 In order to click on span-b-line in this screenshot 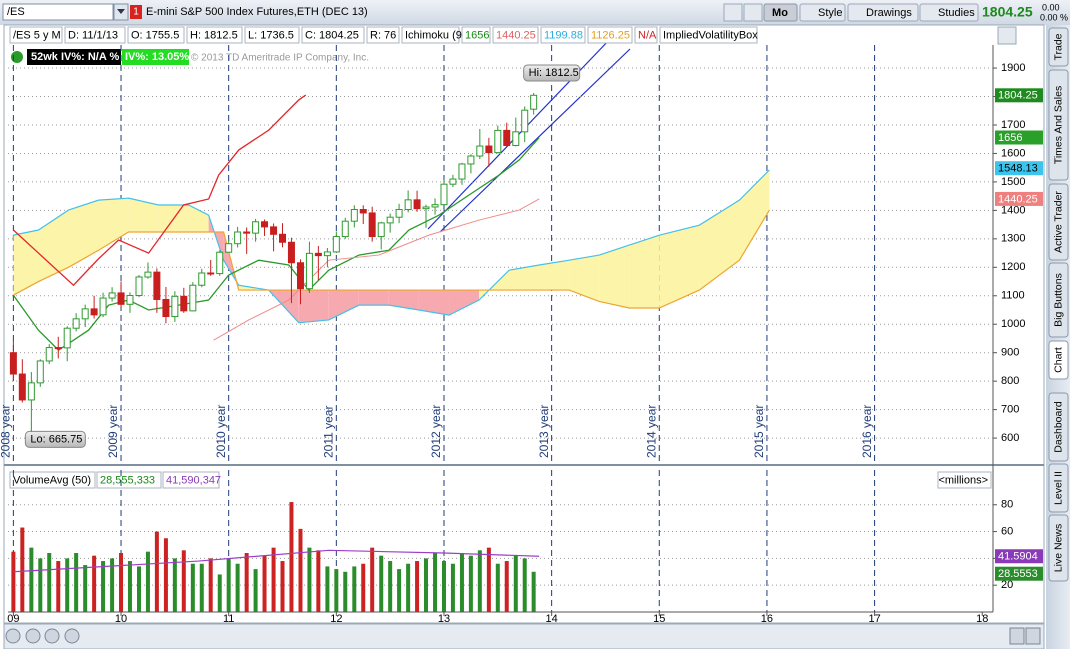, I will do `click(391, 259)`.